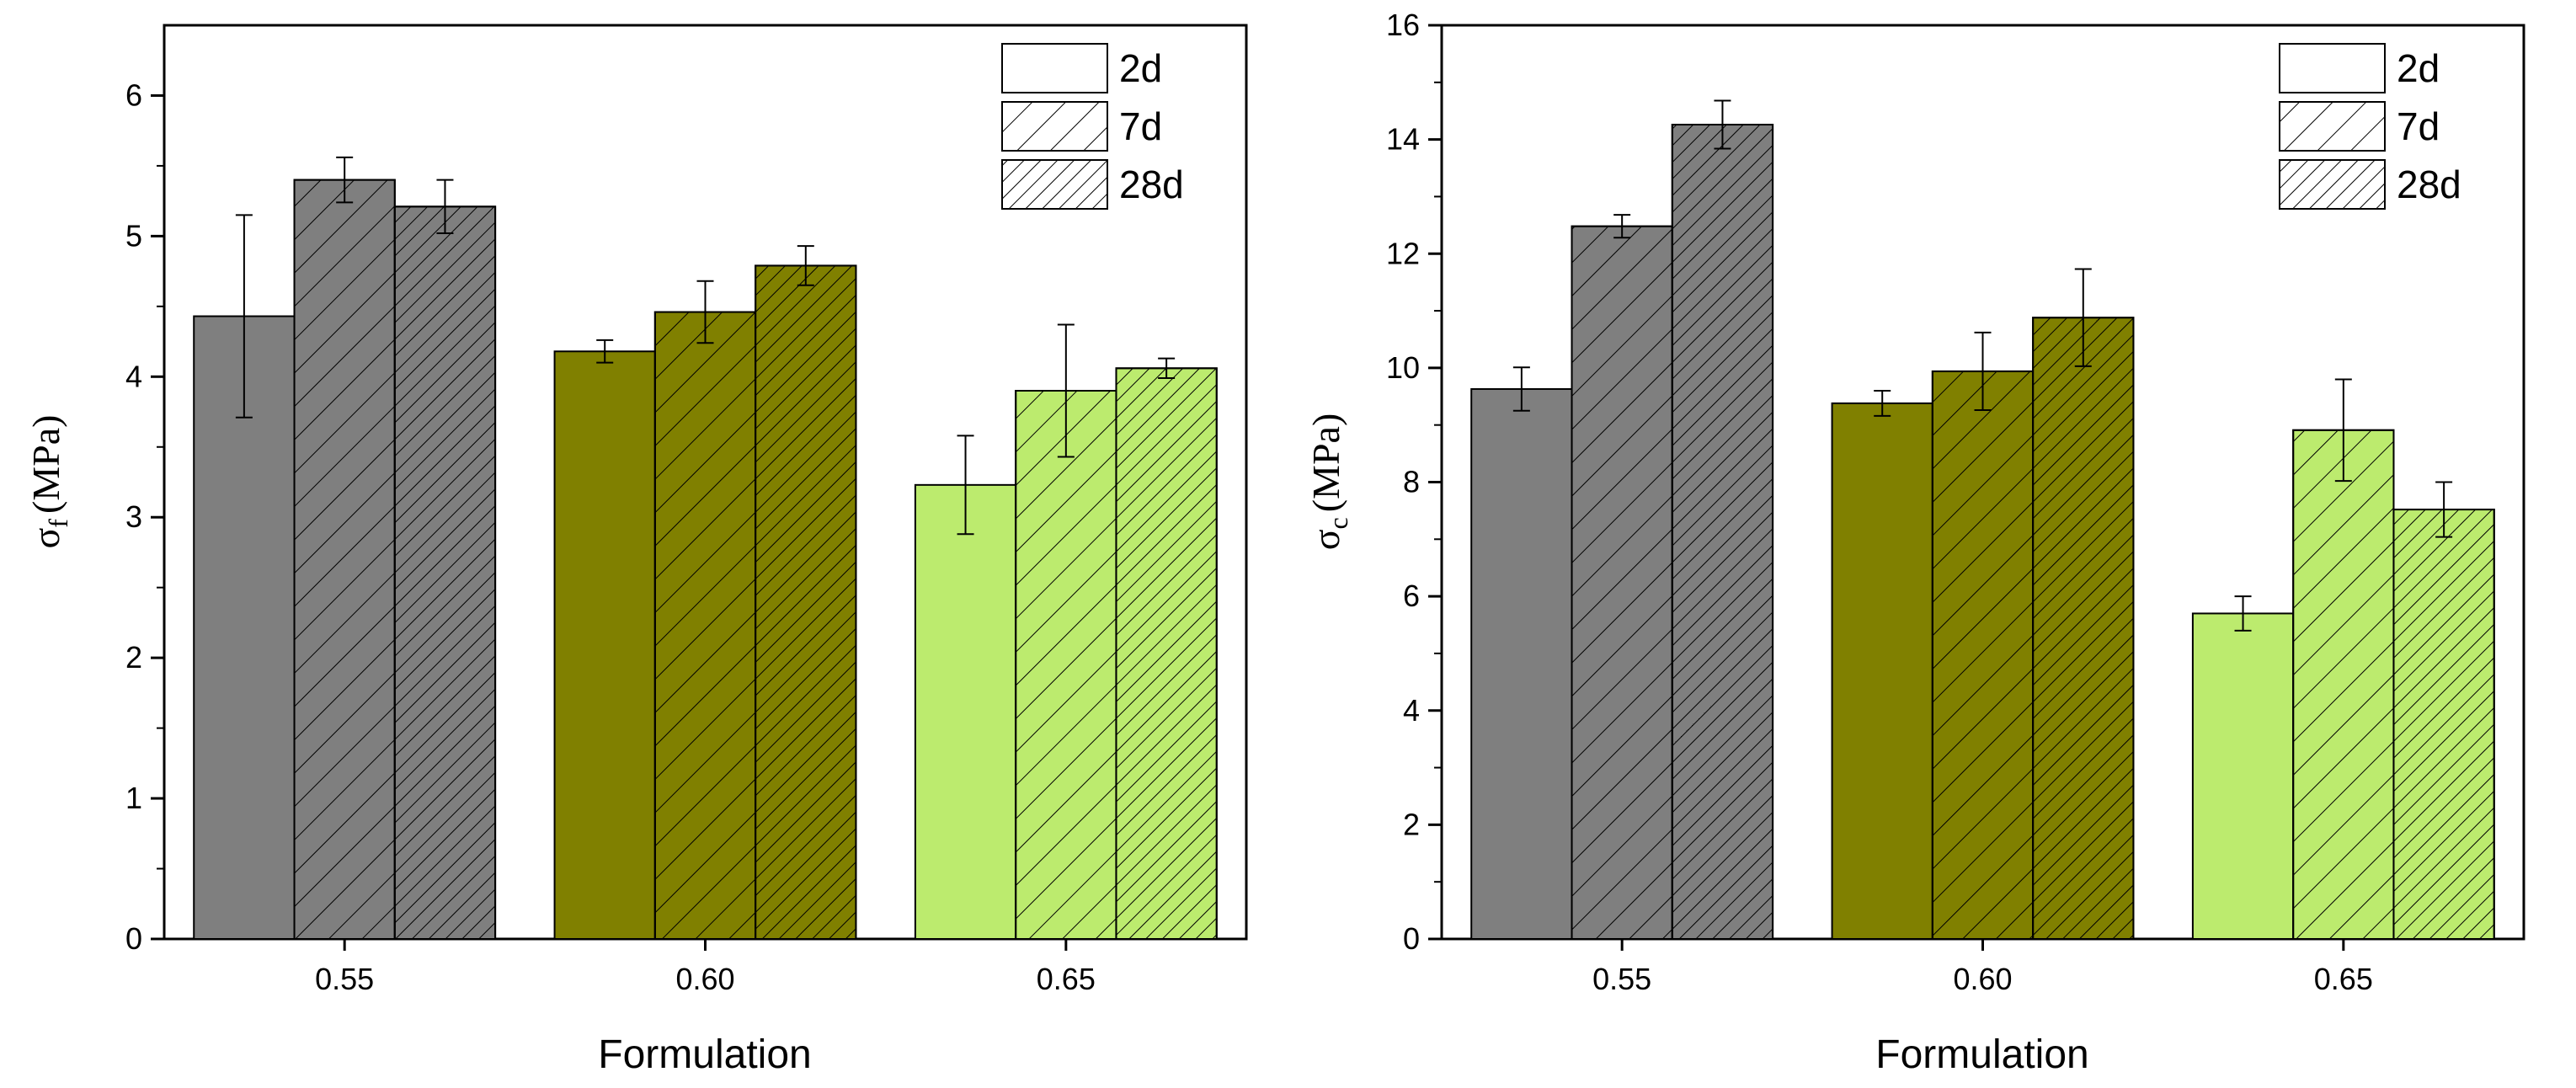  I want to click on y-axis-subscript: c, so click(1338, 523).